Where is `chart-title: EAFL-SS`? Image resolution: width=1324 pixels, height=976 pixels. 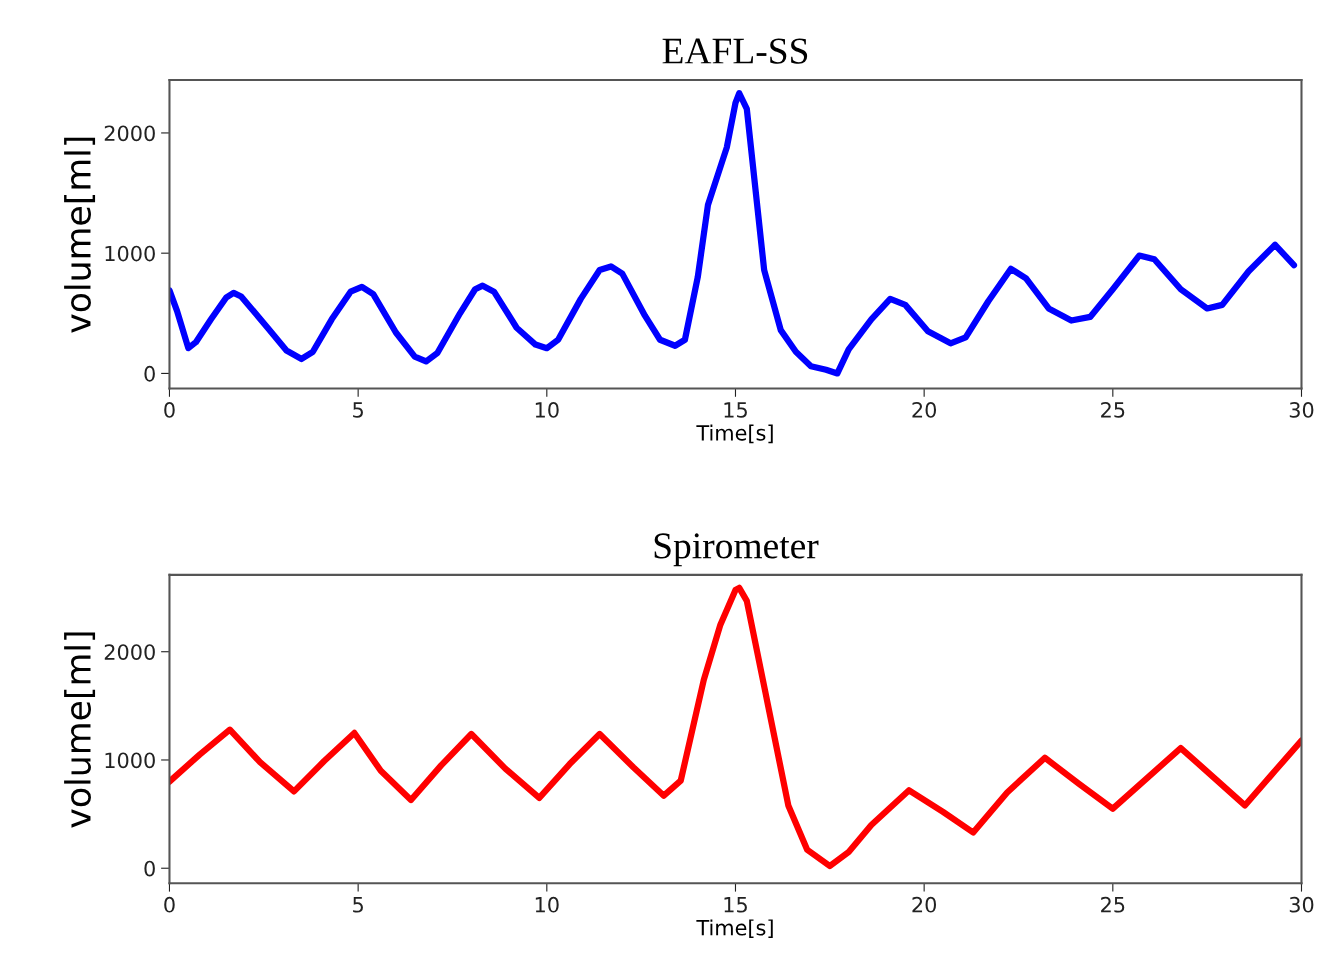
chart-title: EAFL-SS is located at coordinates (735, 51).